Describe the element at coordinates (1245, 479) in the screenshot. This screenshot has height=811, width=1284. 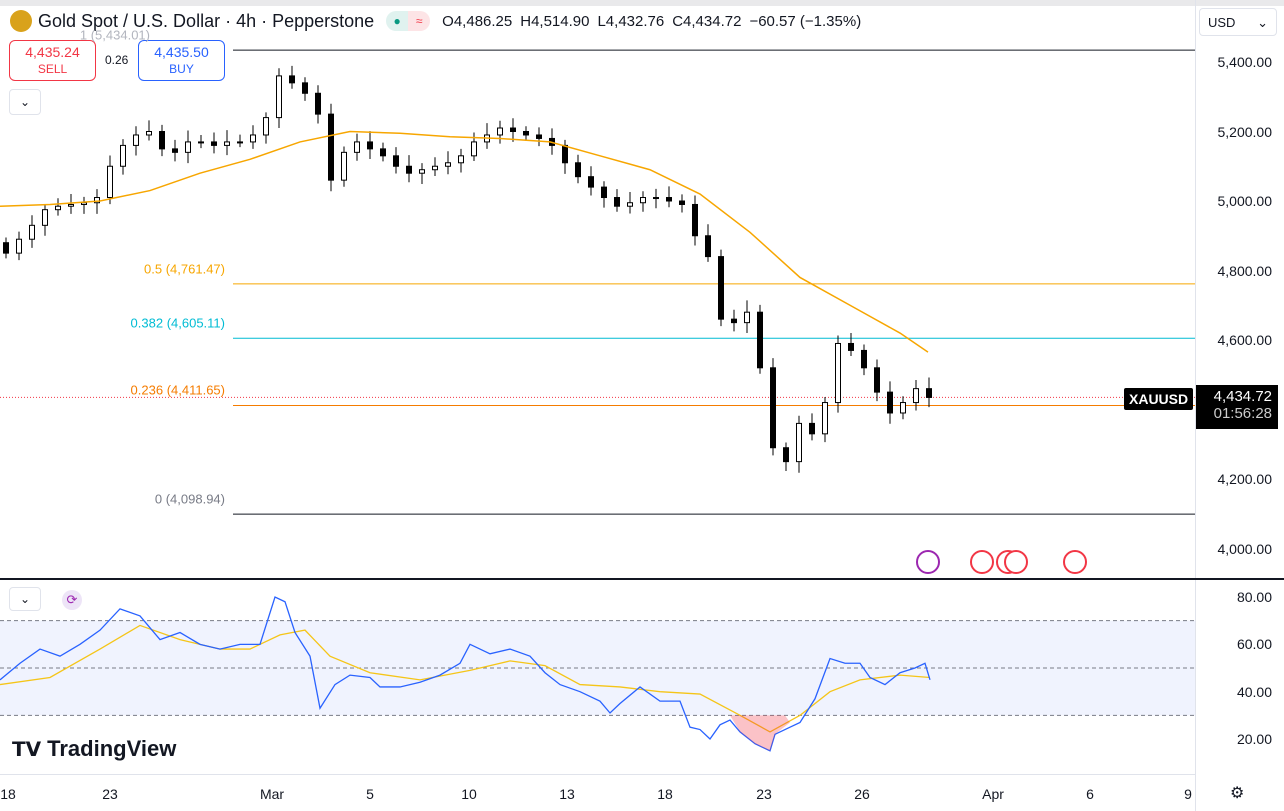
I see `price-tick: 4,200.00` at that location.